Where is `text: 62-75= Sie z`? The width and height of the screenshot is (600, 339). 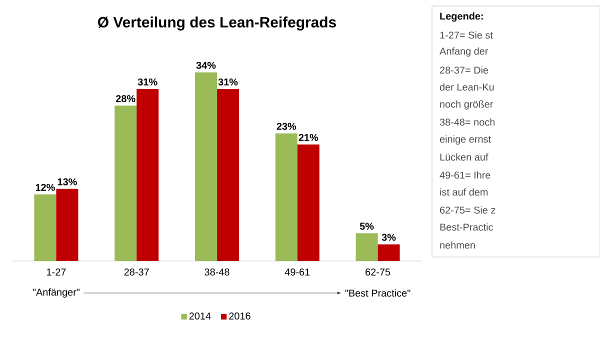 text: 62-75= Sie z is located at coordinates (468, 210).